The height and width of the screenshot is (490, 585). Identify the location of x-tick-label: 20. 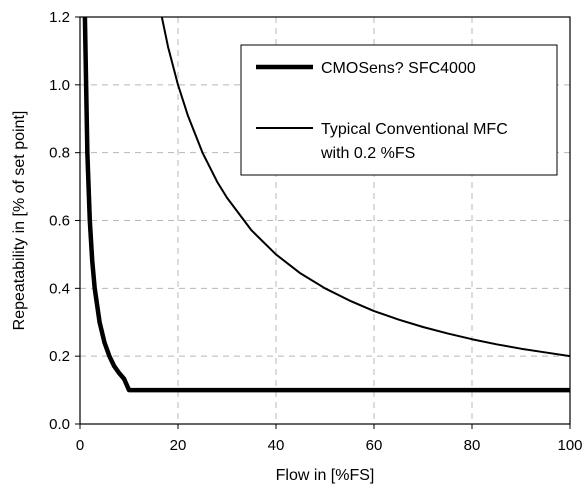
(178, 445).